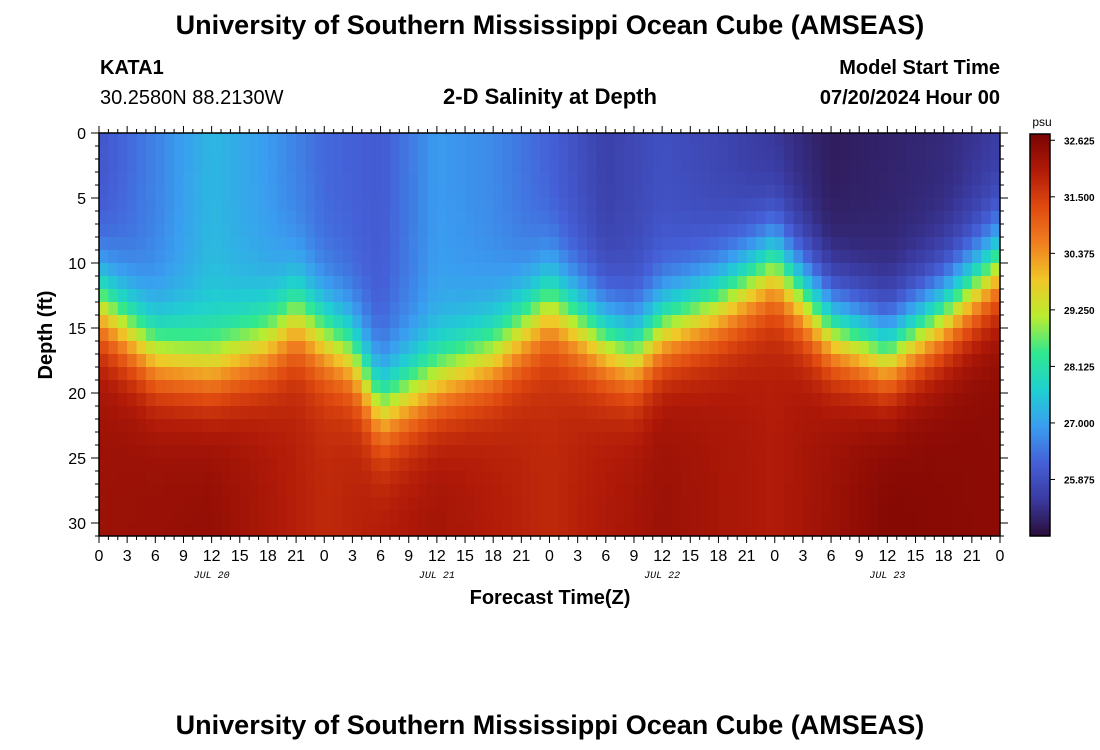 The image size is (1100, 750). What do you see at coordinates (99, 556) in the screenshot?
I see `x-tick-label: 0` at bounding box center [99, 556].